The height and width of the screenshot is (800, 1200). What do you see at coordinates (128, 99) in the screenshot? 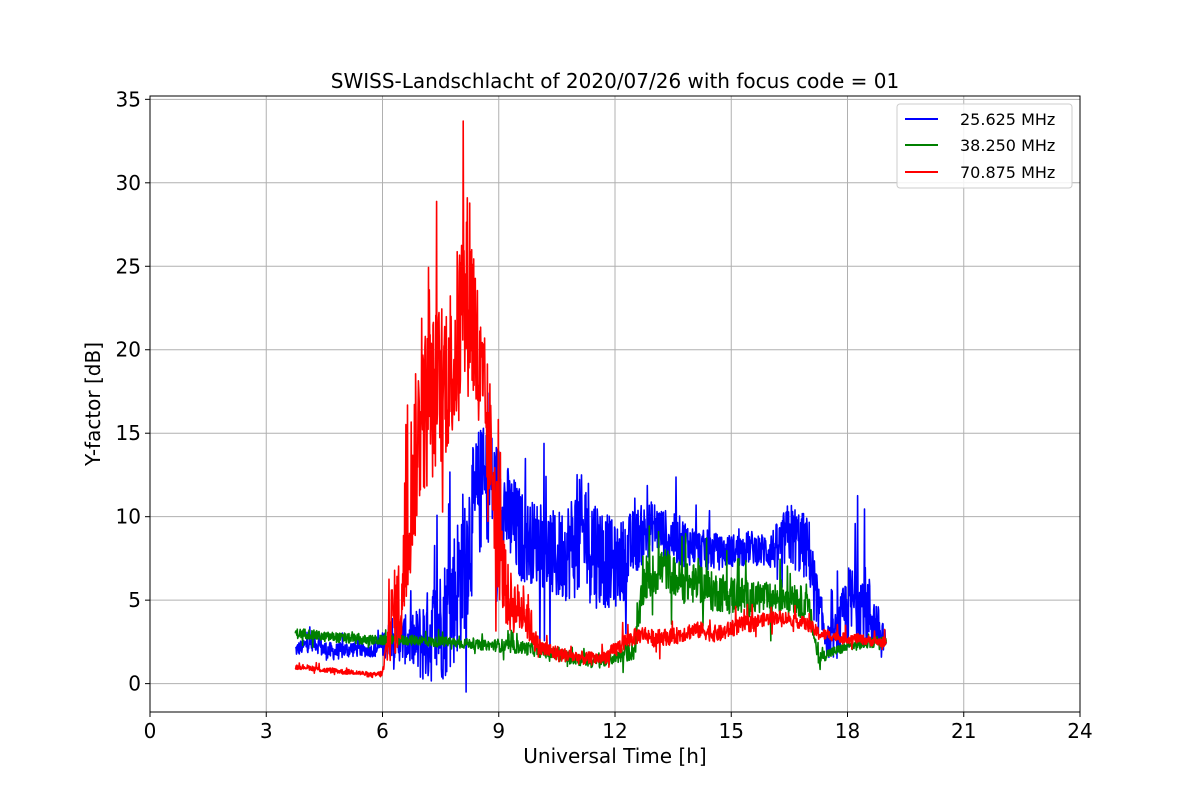
I see `y-tick-label: 35` at bounding box center [128, 99].